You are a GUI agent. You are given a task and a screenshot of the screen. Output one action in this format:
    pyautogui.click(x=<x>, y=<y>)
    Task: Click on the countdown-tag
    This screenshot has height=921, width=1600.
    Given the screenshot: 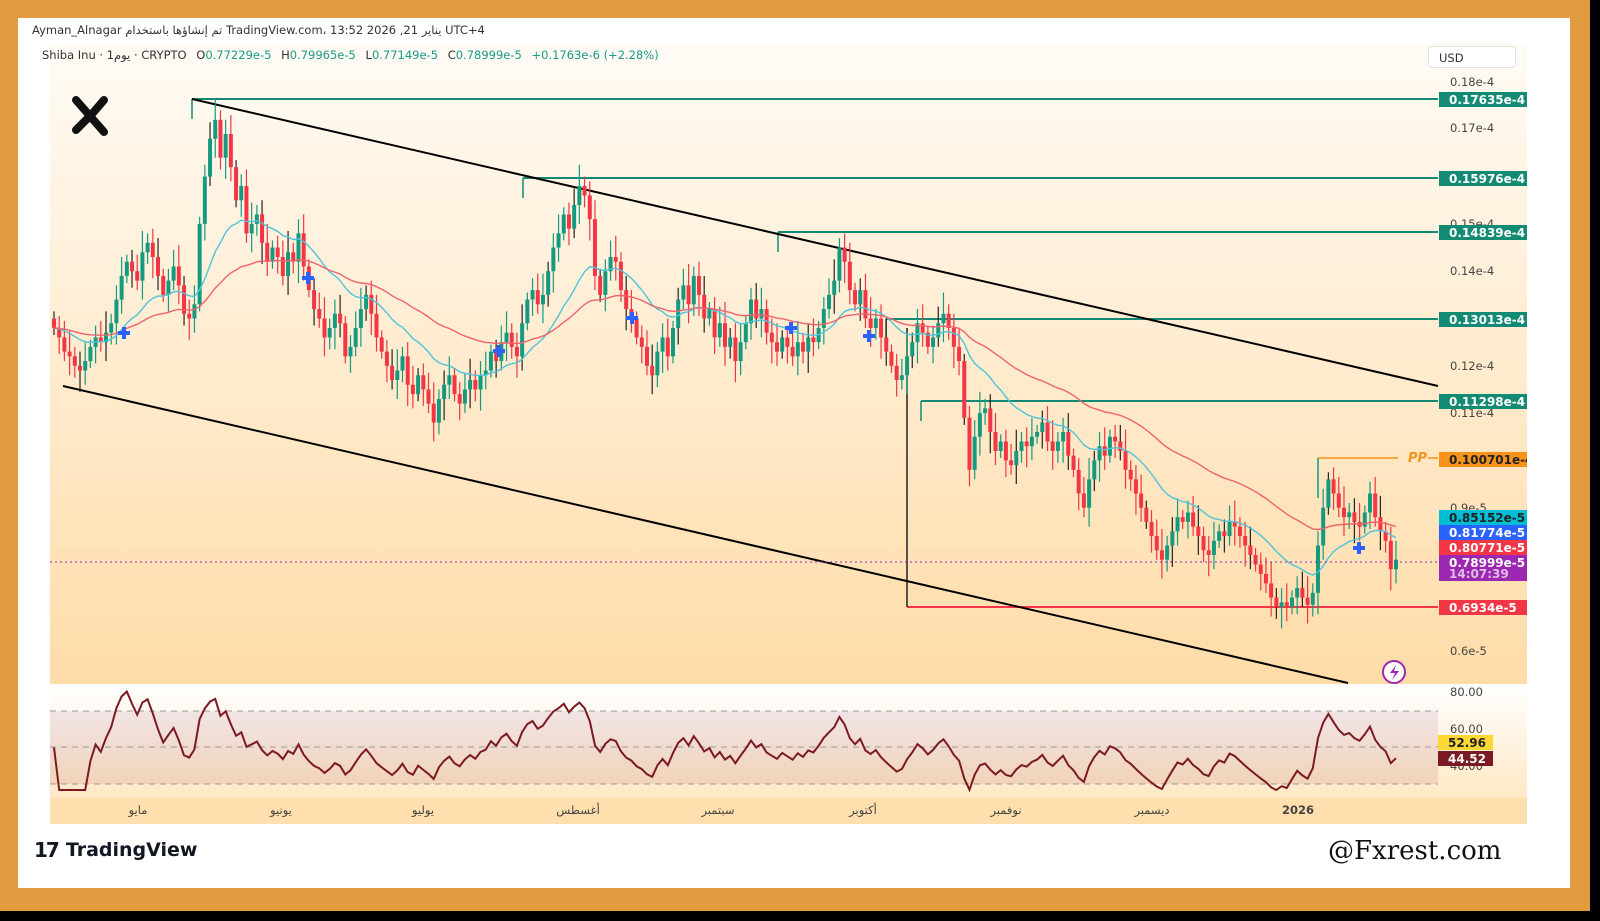 What is the action you would take?
    pyautogui.click(x=1483, y=574)
    